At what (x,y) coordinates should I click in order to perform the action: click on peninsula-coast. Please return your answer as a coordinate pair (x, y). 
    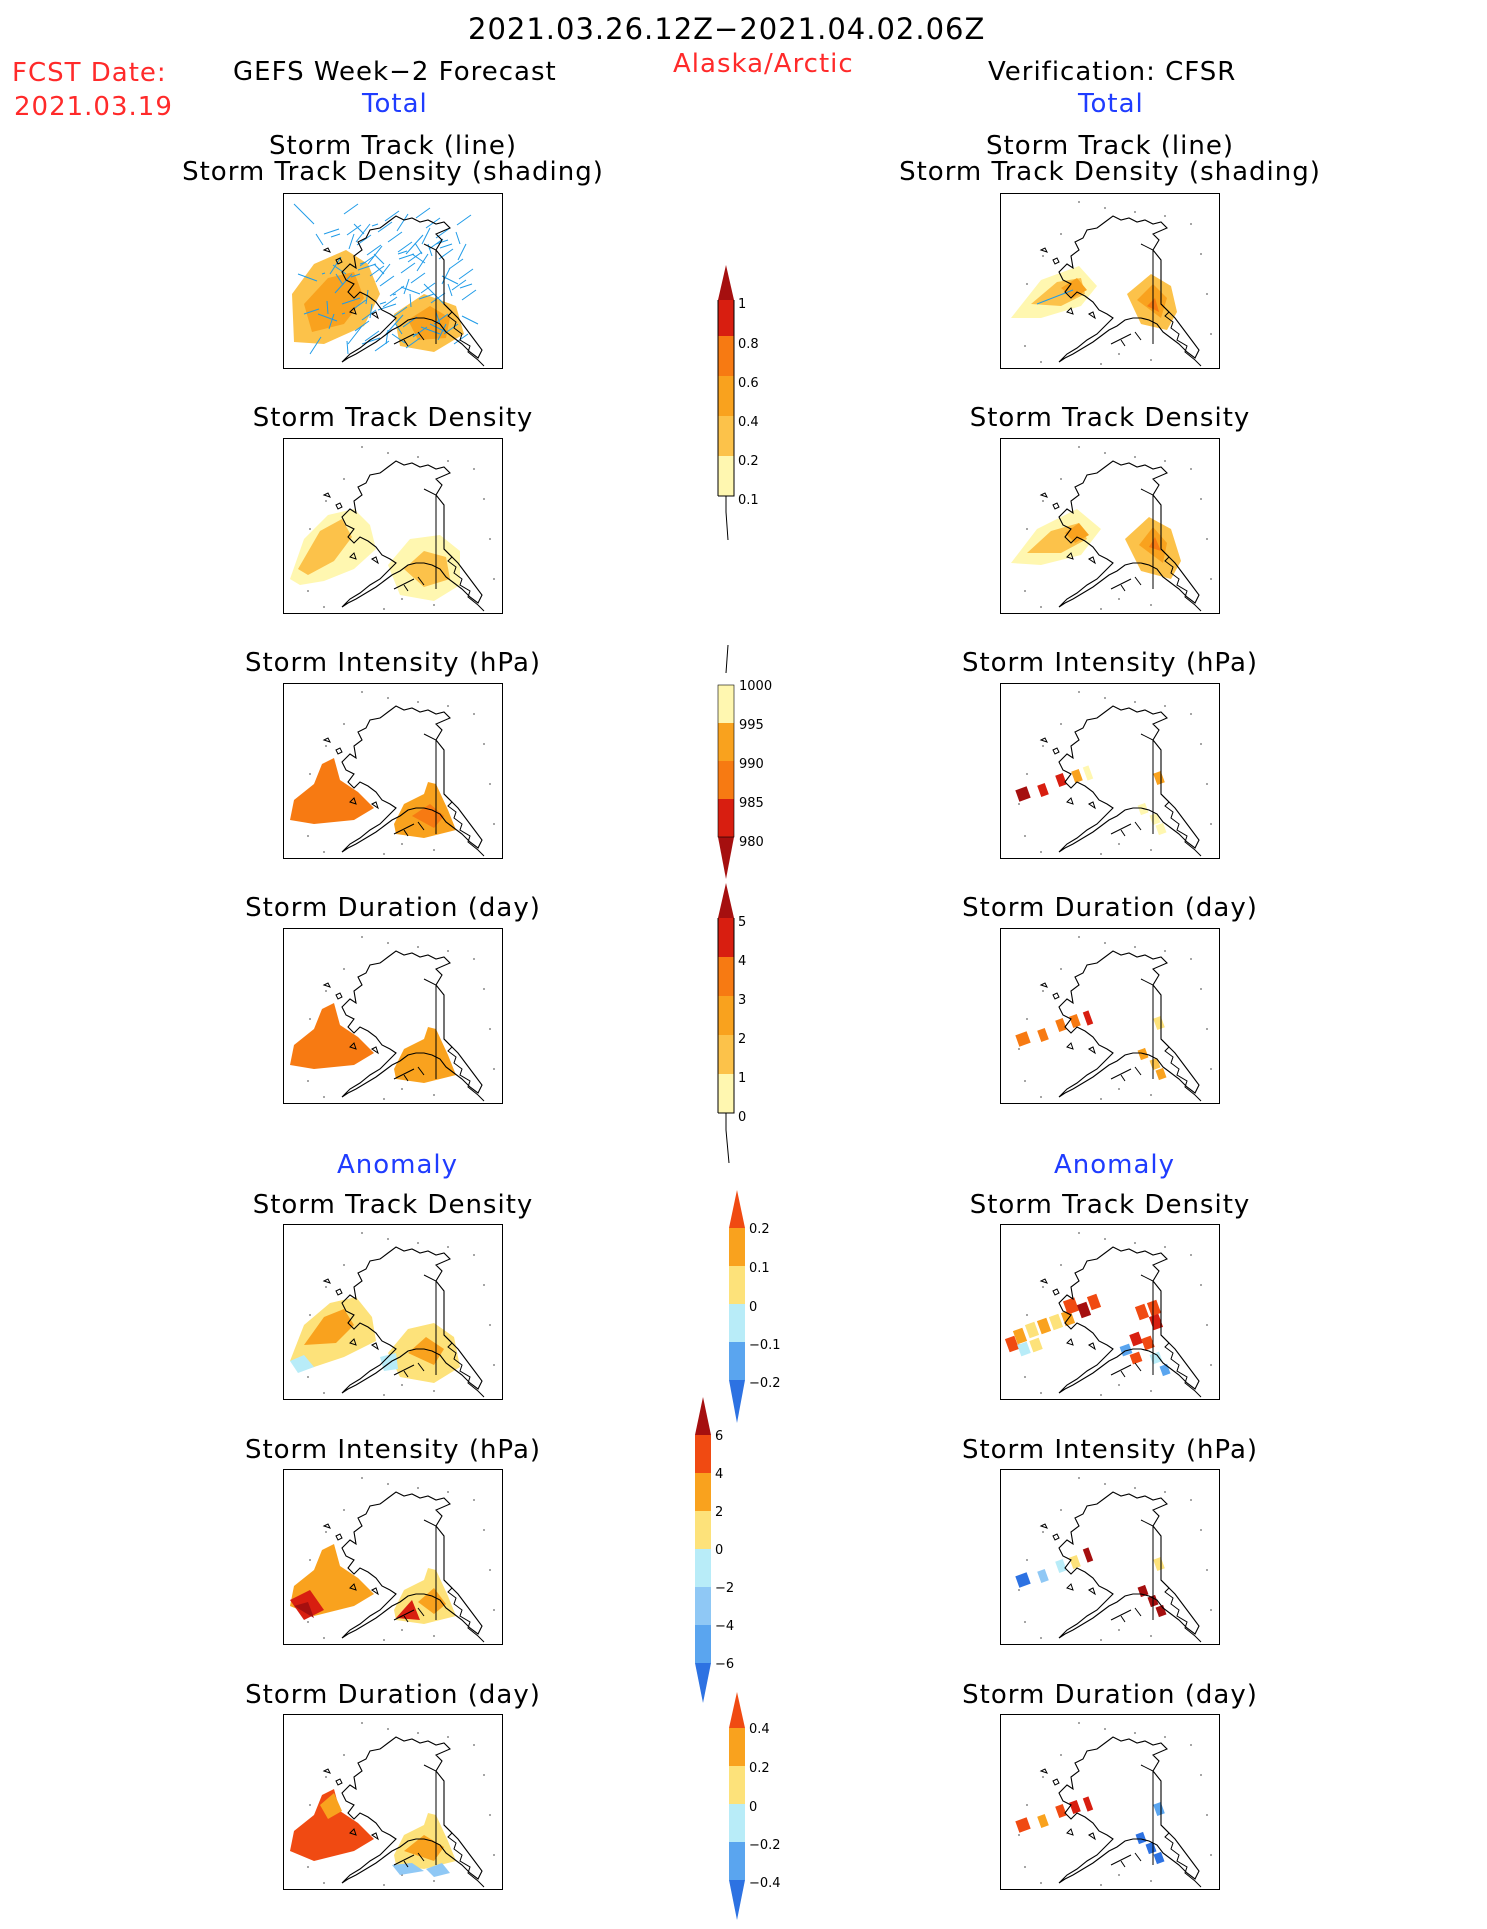
    Looking at the image, I should click on (1126, 829).